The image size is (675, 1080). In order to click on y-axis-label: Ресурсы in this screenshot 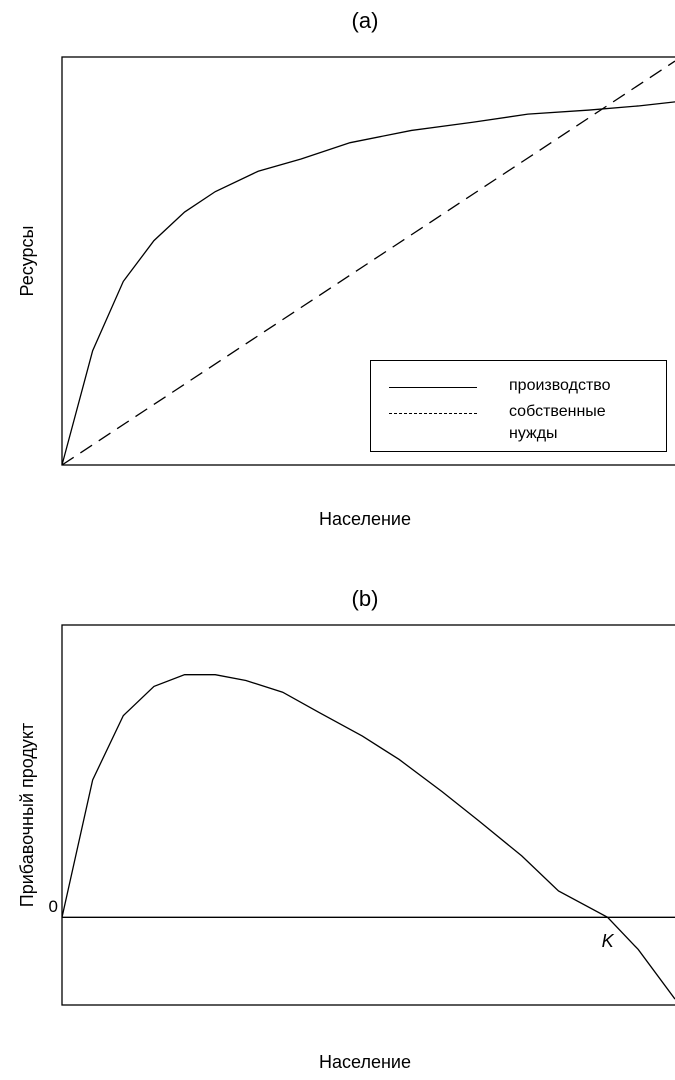, I will do `click(27, 261)`.